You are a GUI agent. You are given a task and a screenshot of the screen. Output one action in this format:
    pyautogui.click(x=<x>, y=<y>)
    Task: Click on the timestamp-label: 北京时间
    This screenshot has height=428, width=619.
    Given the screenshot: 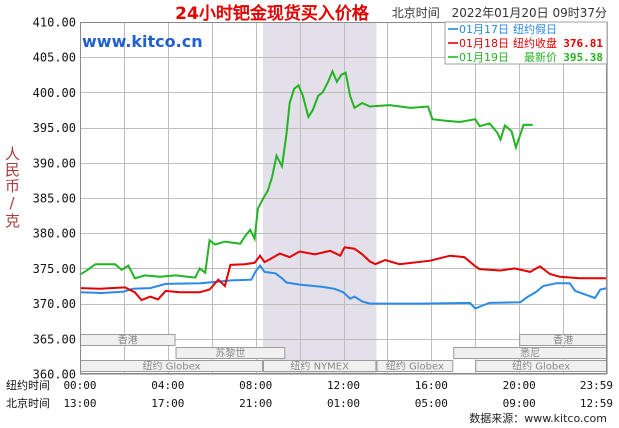 What is the action you would take?
    pyautogui.click(x=416, y=13)
    